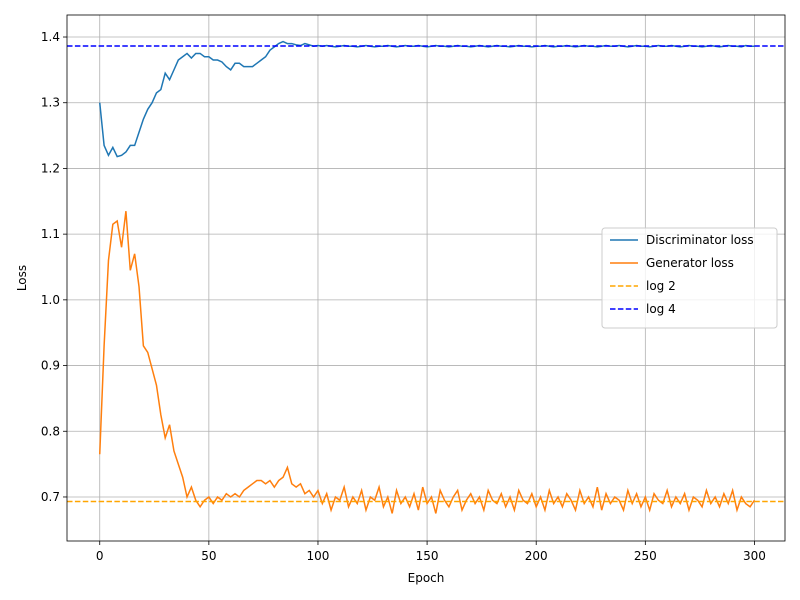 The width and height of the screenshot is (800, 600). I want to click on legend-label: Generator loss, so click(690, 263).